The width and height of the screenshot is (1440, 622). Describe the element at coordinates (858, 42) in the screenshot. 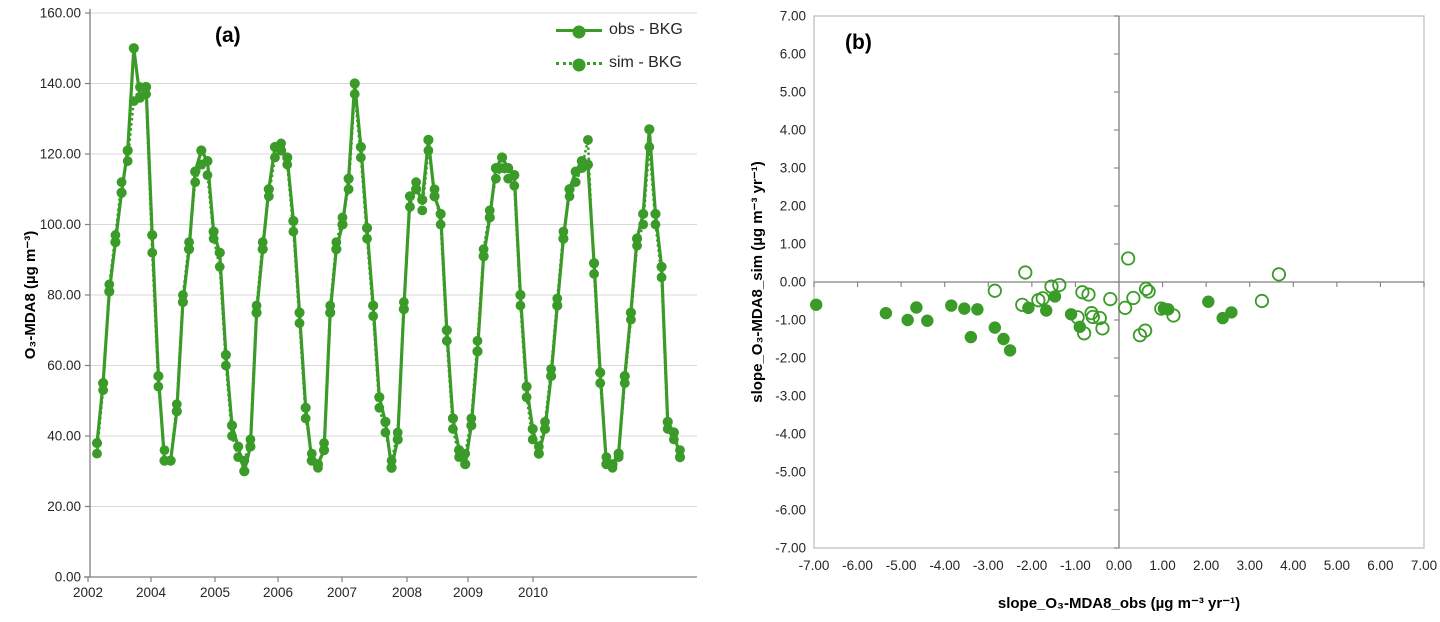

I see `panel-b-letter: (b)` at that location.